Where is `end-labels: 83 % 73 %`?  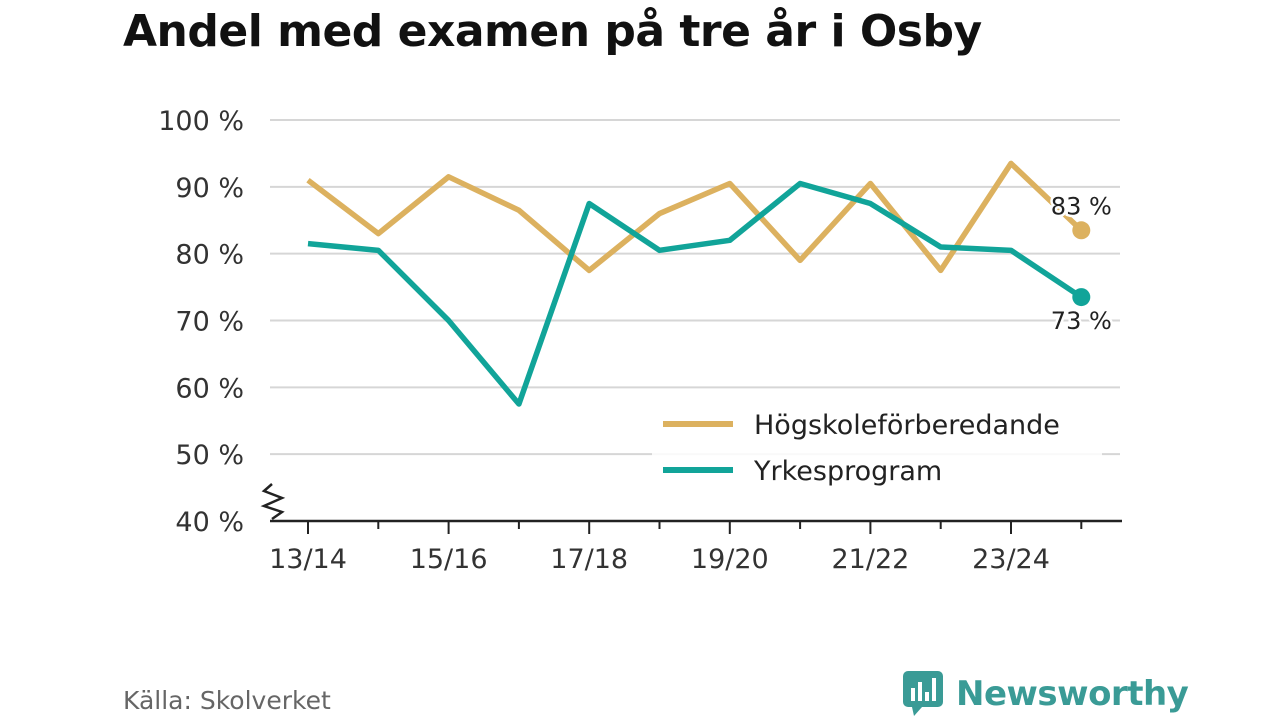
end-labels: 83 % 73 % is located at coordinates (1081, 264).